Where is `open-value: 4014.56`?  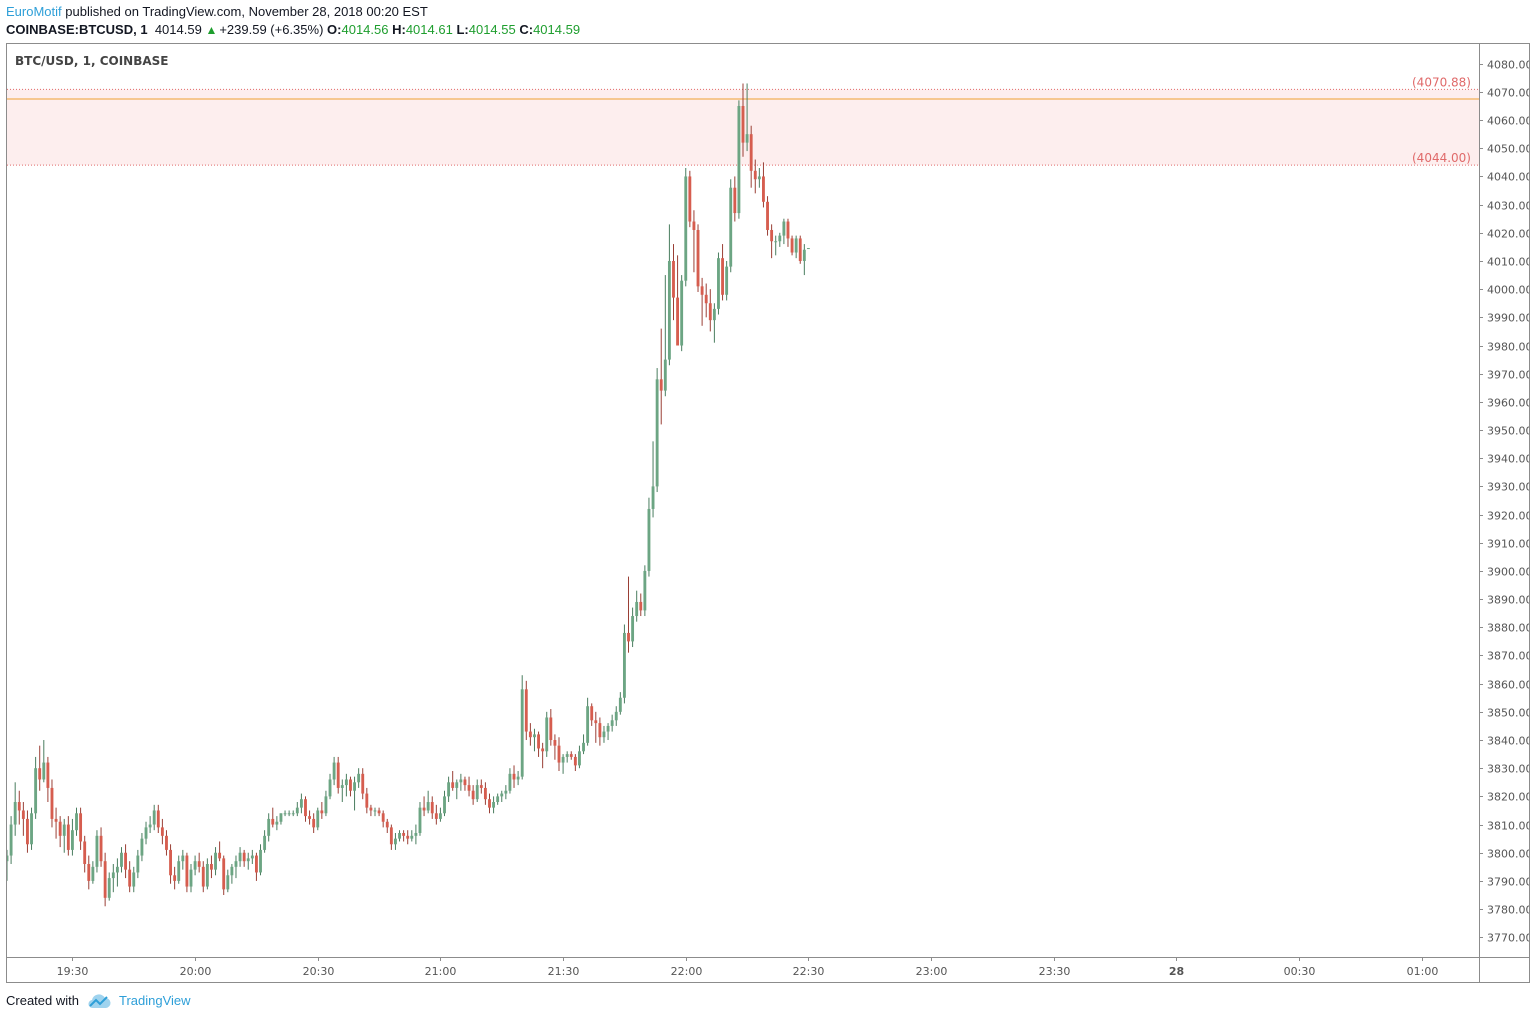 open-value: 4014.56 is located at coordinates (365, 29).